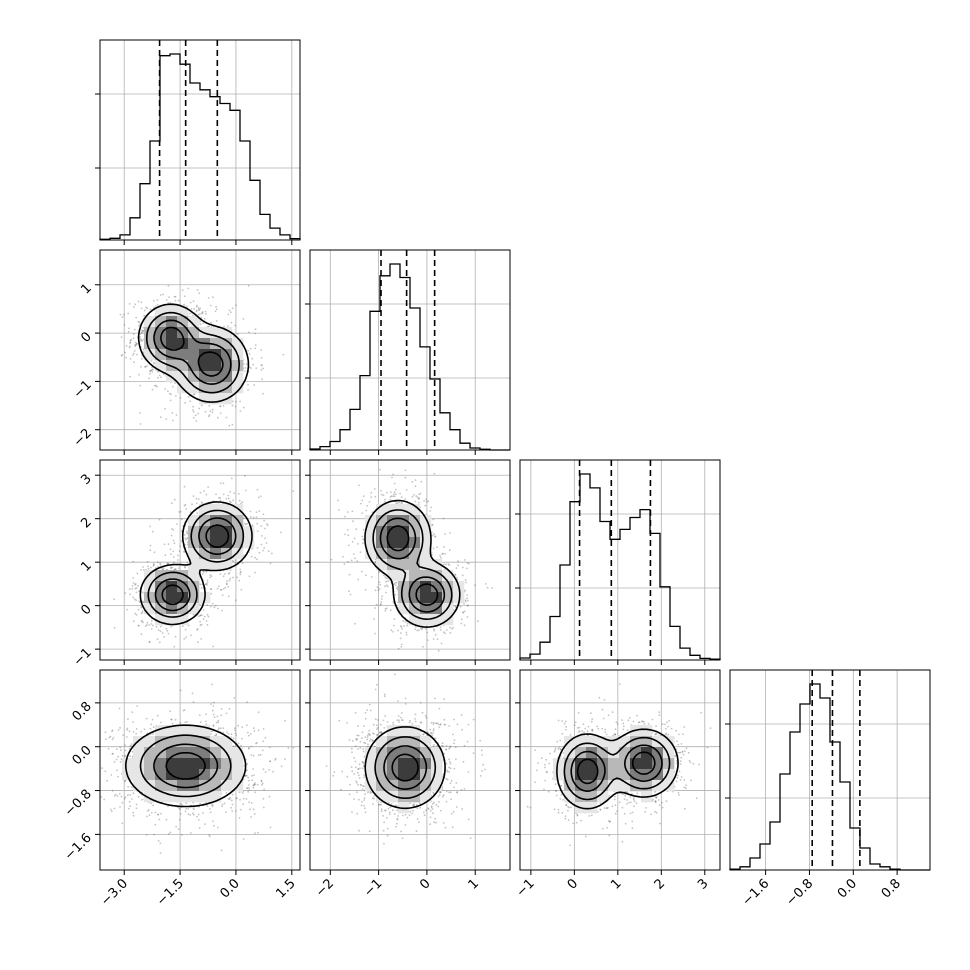 The image size is (970, 970). Describe the element at coordinates (86, 523) in the screenshot. I see `y-tick-label: 2` at that location.